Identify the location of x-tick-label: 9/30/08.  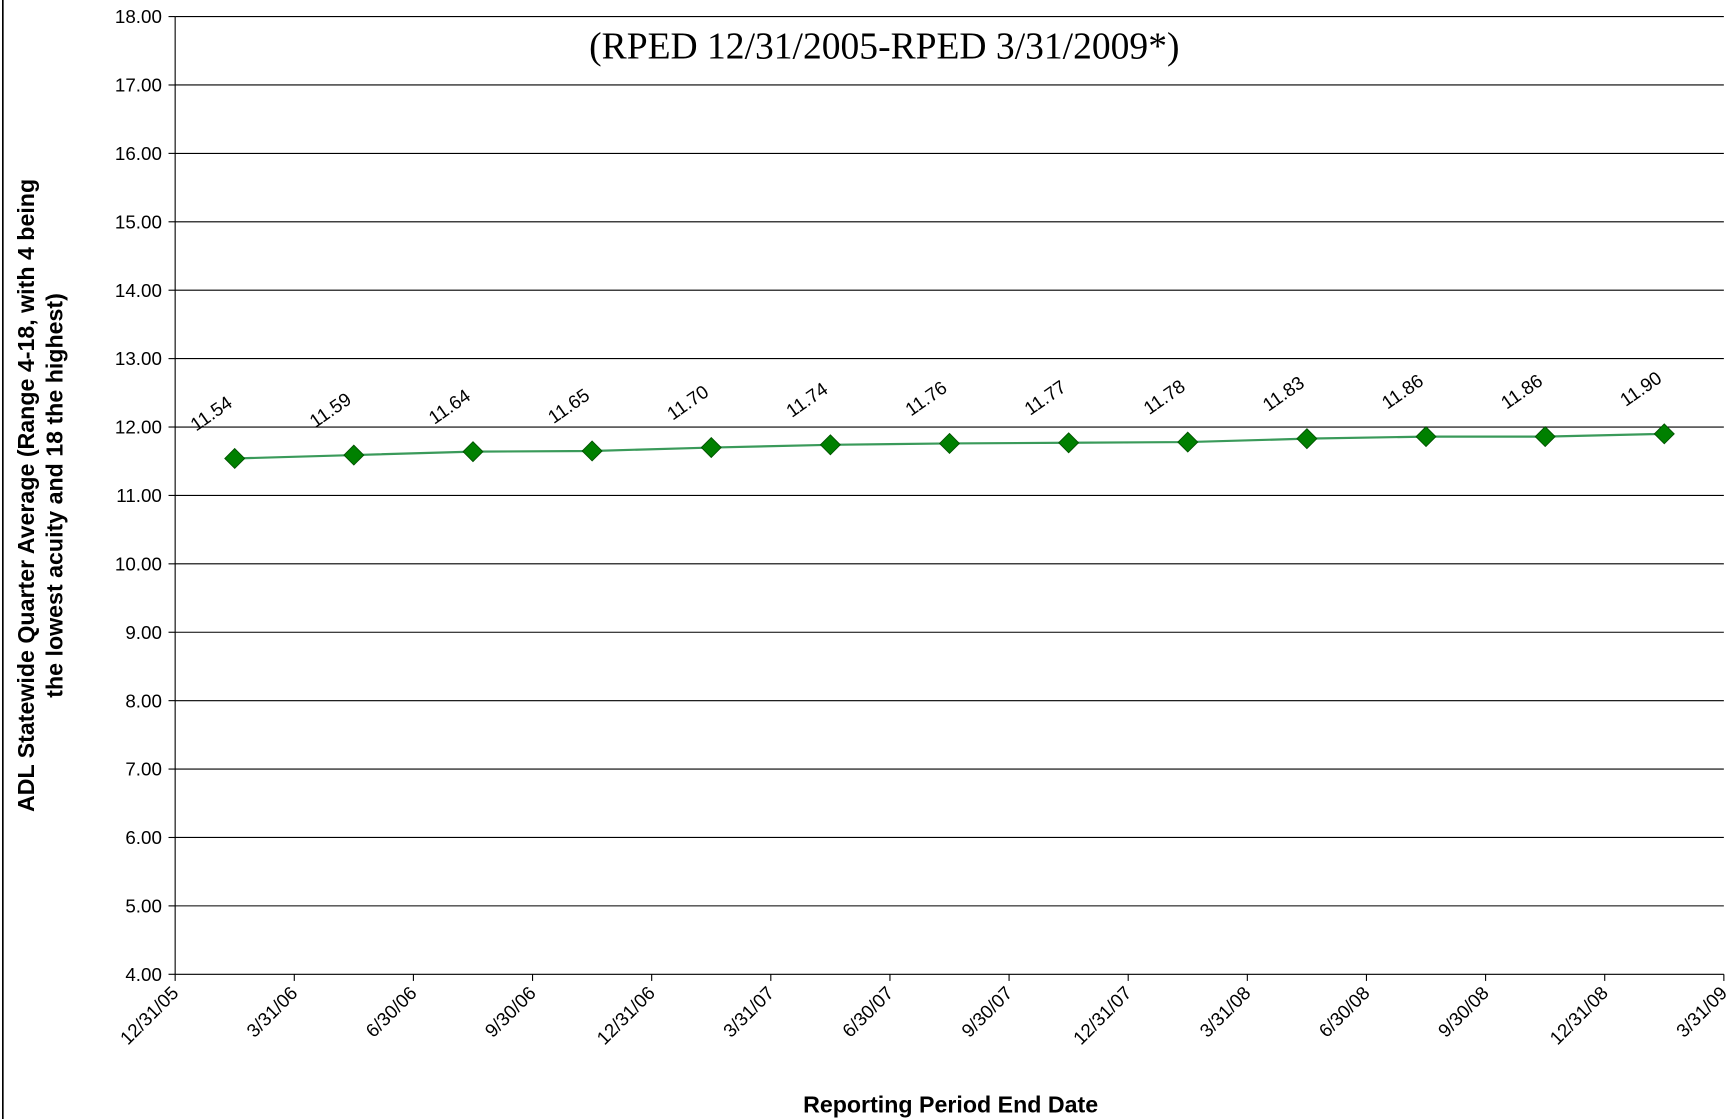
(1463, 1011).